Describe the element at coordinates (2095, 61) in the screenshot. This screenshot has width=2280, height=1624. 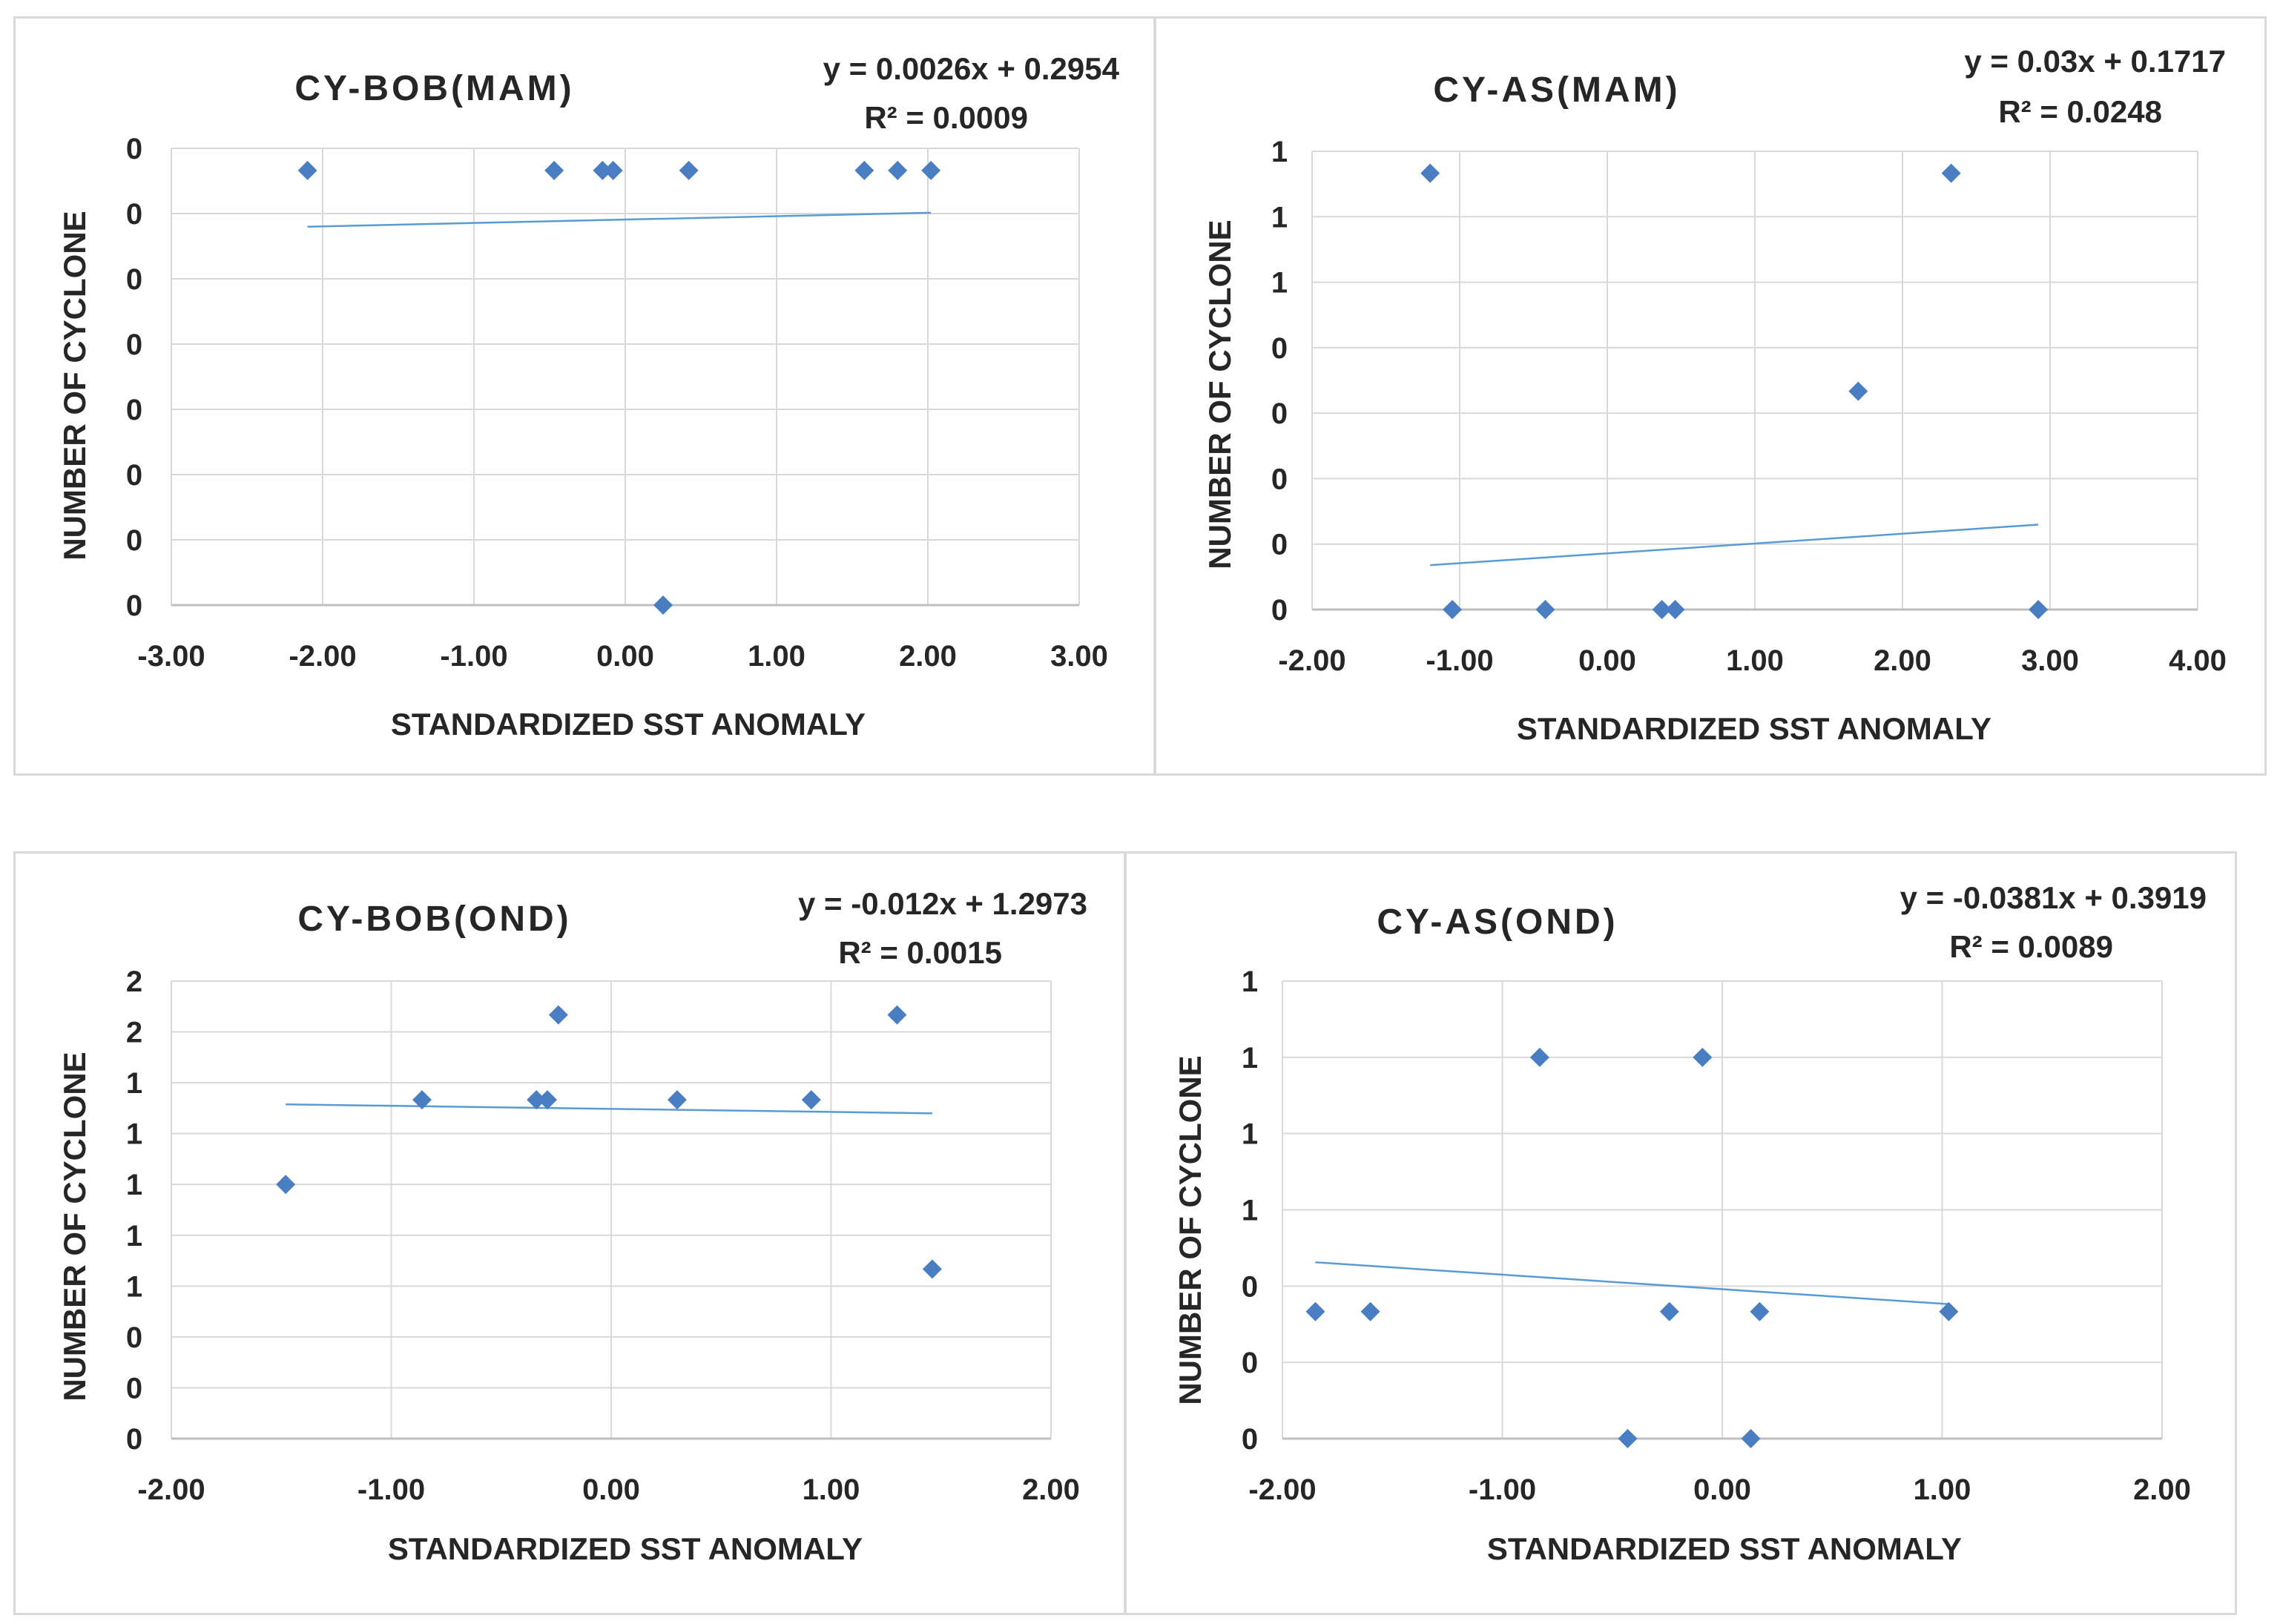
I see `trend-equation: y = 0.03x + 0.1717` at that location.